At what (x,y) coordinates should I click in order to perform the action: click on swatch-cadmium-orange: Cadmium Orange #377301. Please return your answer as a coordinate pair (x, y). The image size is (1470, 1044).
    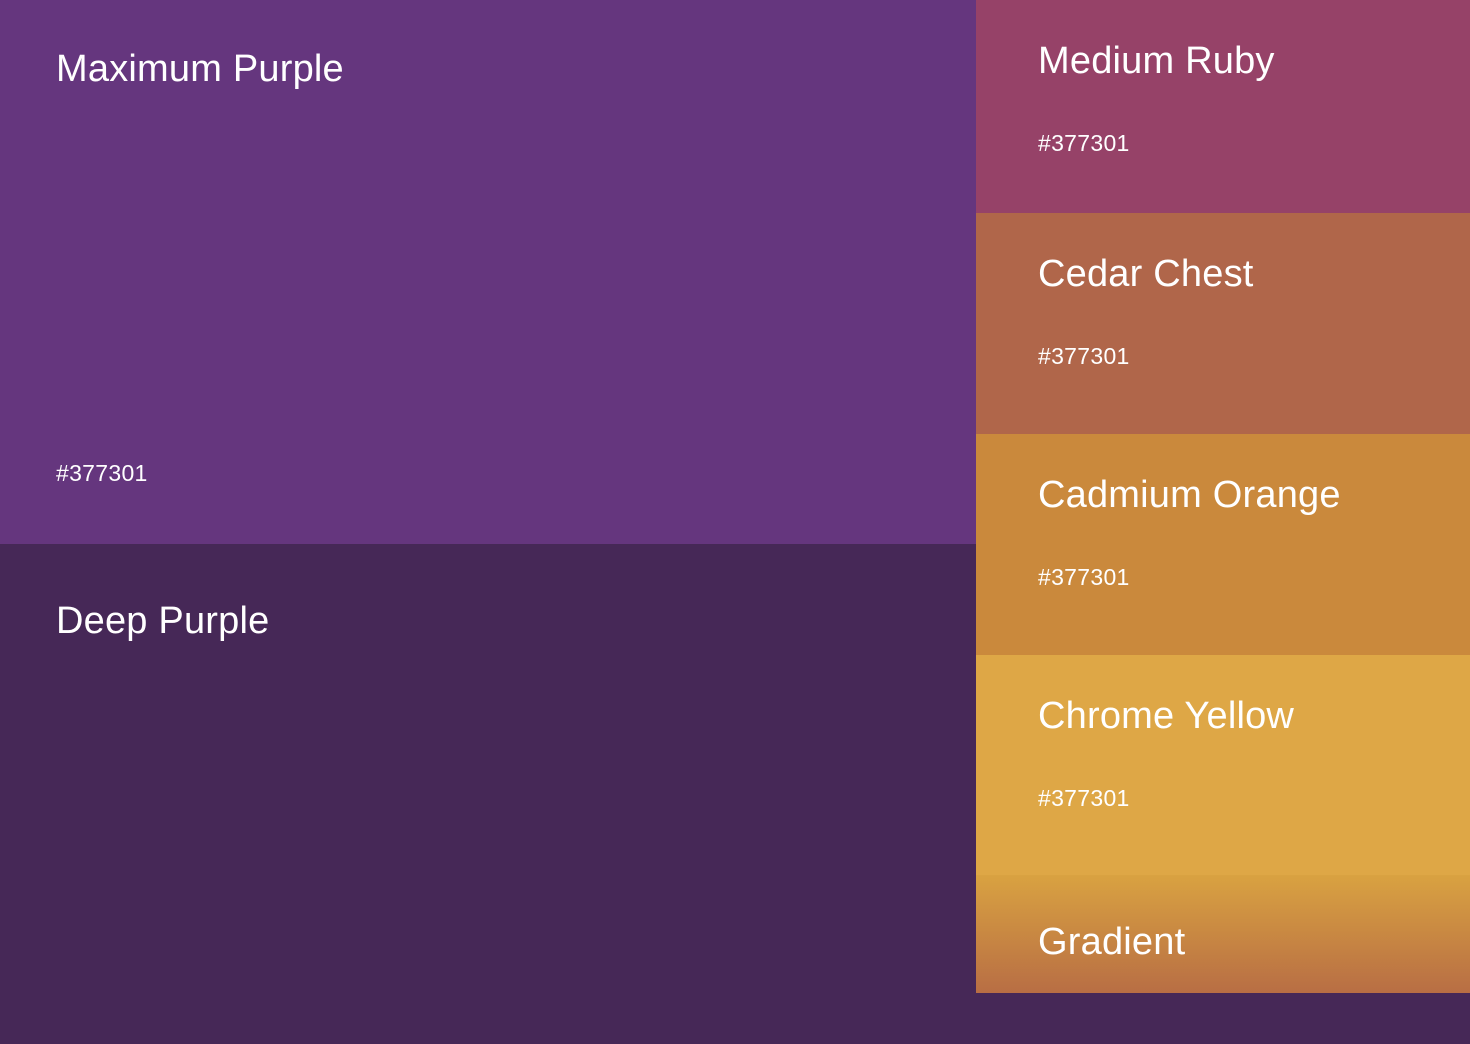
    Looking at the image, I should click on (1223, 544).